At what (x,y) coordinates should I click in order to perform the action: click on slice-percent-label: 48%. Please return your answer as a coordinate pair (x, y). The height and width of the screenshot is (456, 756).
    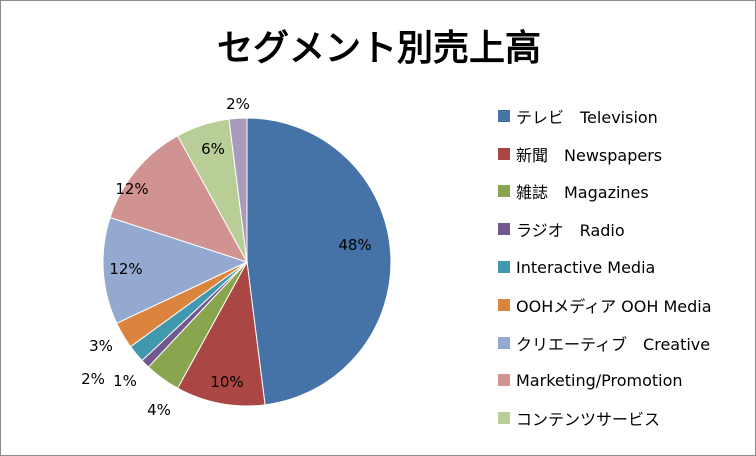
    Looking at the image, I should click on (354, 245).